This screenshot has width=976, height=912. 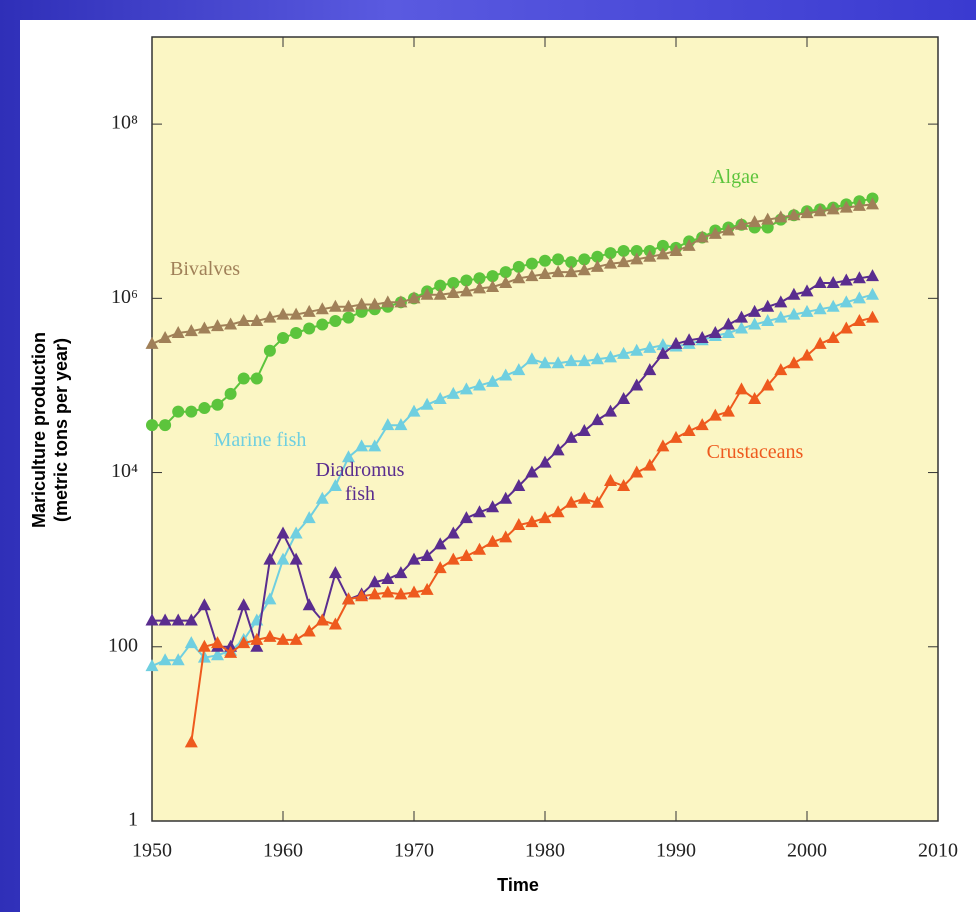 I want to click on series-label: Marine fish, so click(x=260, y=440).